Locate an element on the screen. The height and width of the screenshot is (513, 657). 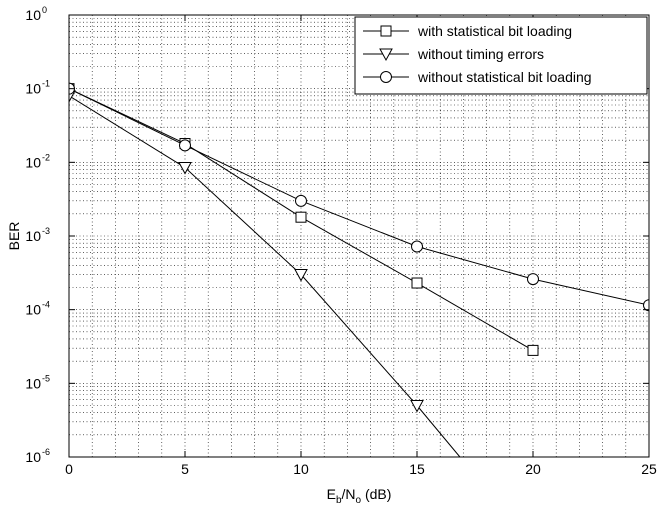
x-tick-label: 0 is located at coordinates (69, 469).